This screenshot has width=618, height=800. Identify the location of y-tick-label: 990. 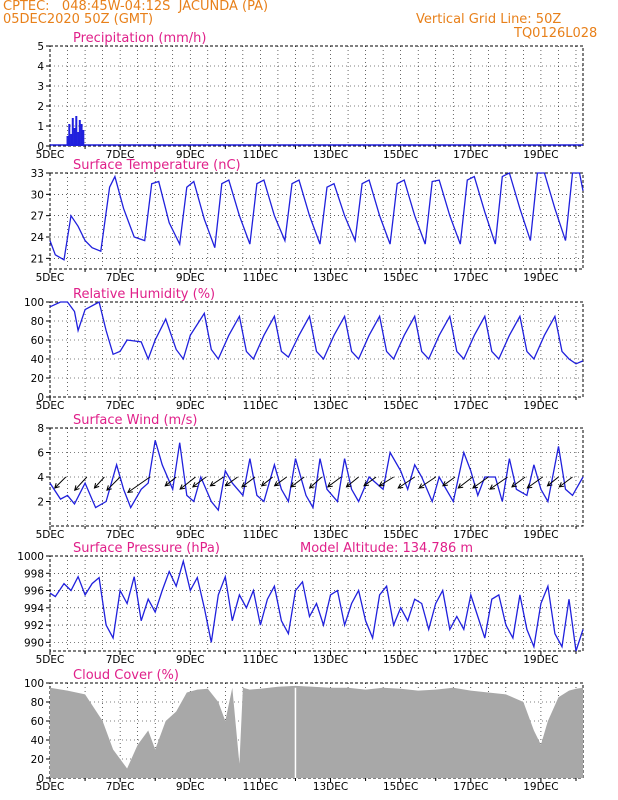
(34, 643).